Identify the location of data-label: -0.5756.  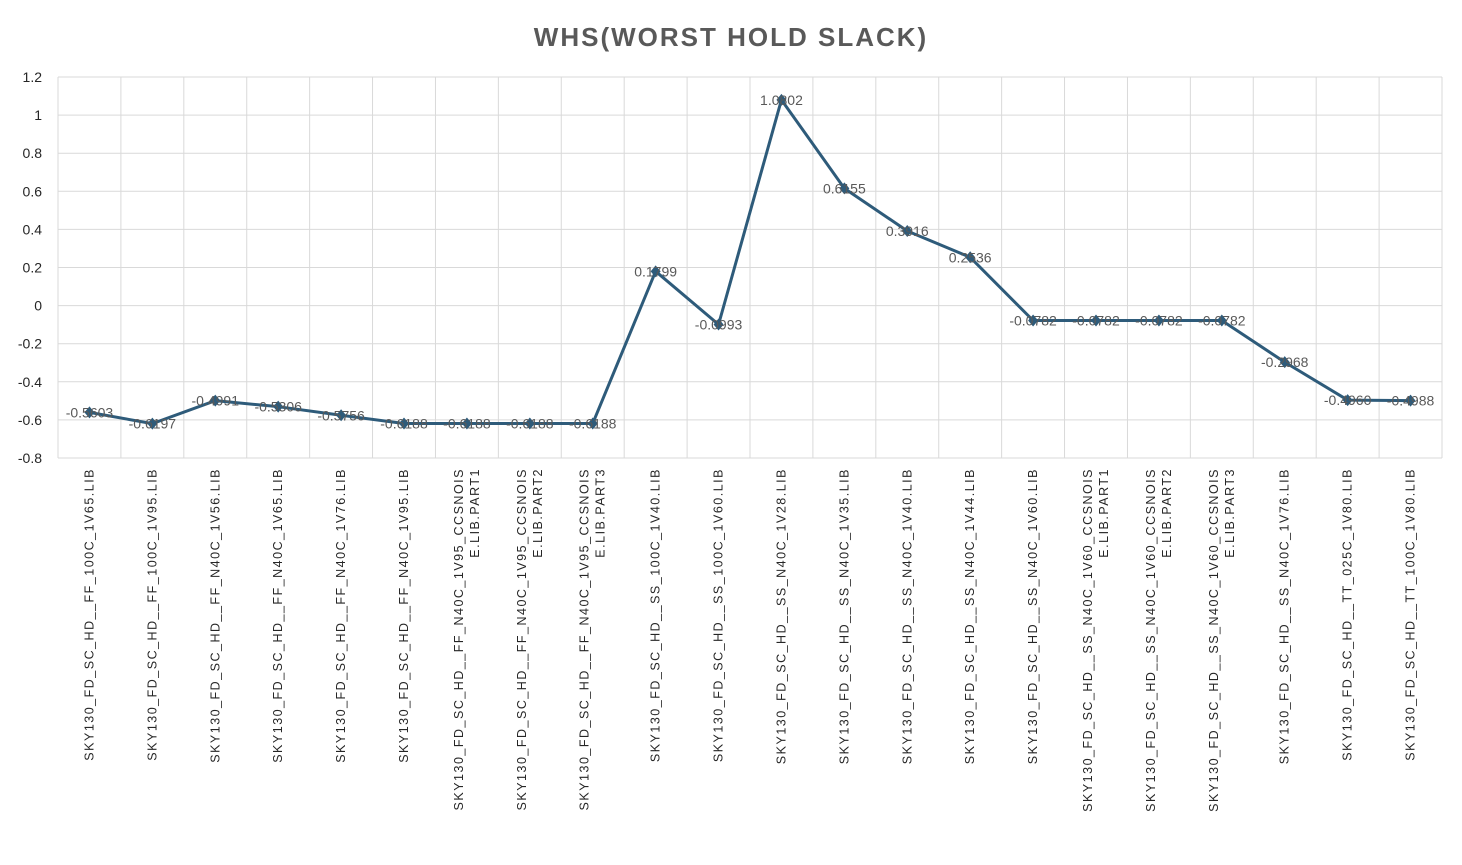
(341, 415).